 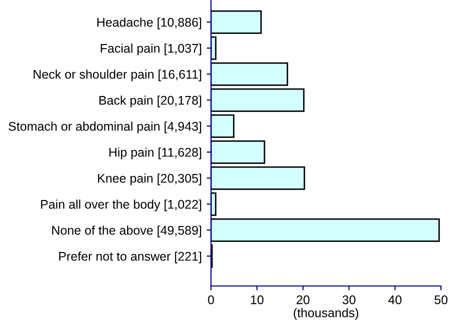 I want to click on y-tick-label: Neck or shoulder pain [16,611], so click(x=118, y=76).